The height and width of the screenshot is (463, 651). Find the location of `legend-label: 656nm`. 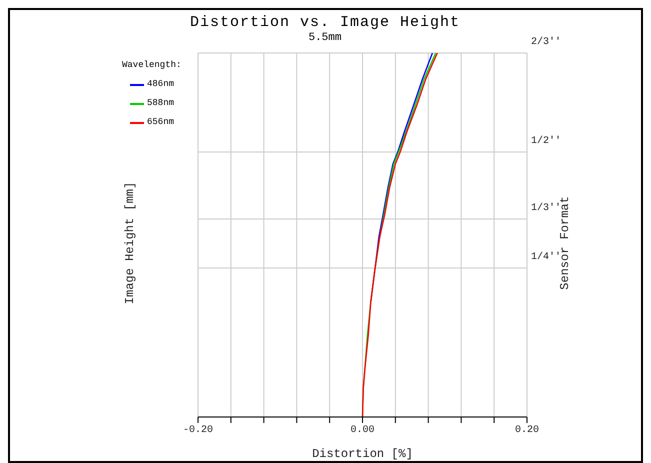

legend-label: 656nm is located at coordinates (160, 122).